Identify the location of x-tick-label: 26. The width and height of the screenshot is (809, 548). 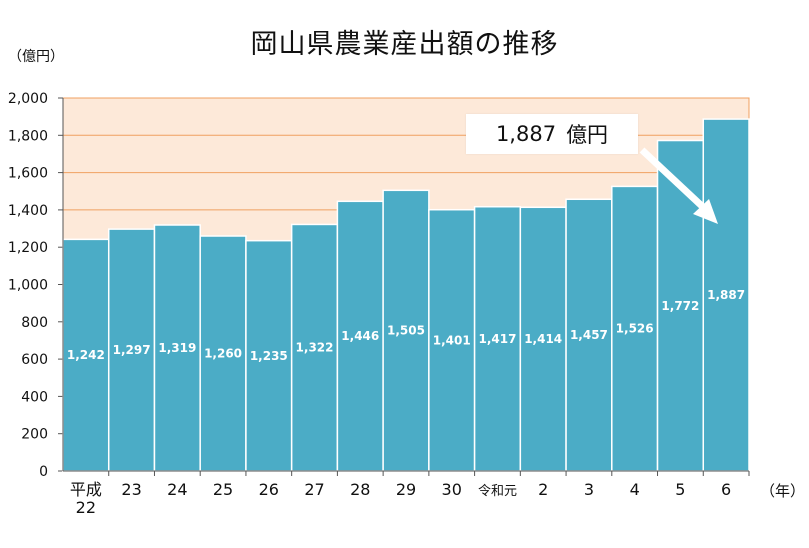
(269, 489).